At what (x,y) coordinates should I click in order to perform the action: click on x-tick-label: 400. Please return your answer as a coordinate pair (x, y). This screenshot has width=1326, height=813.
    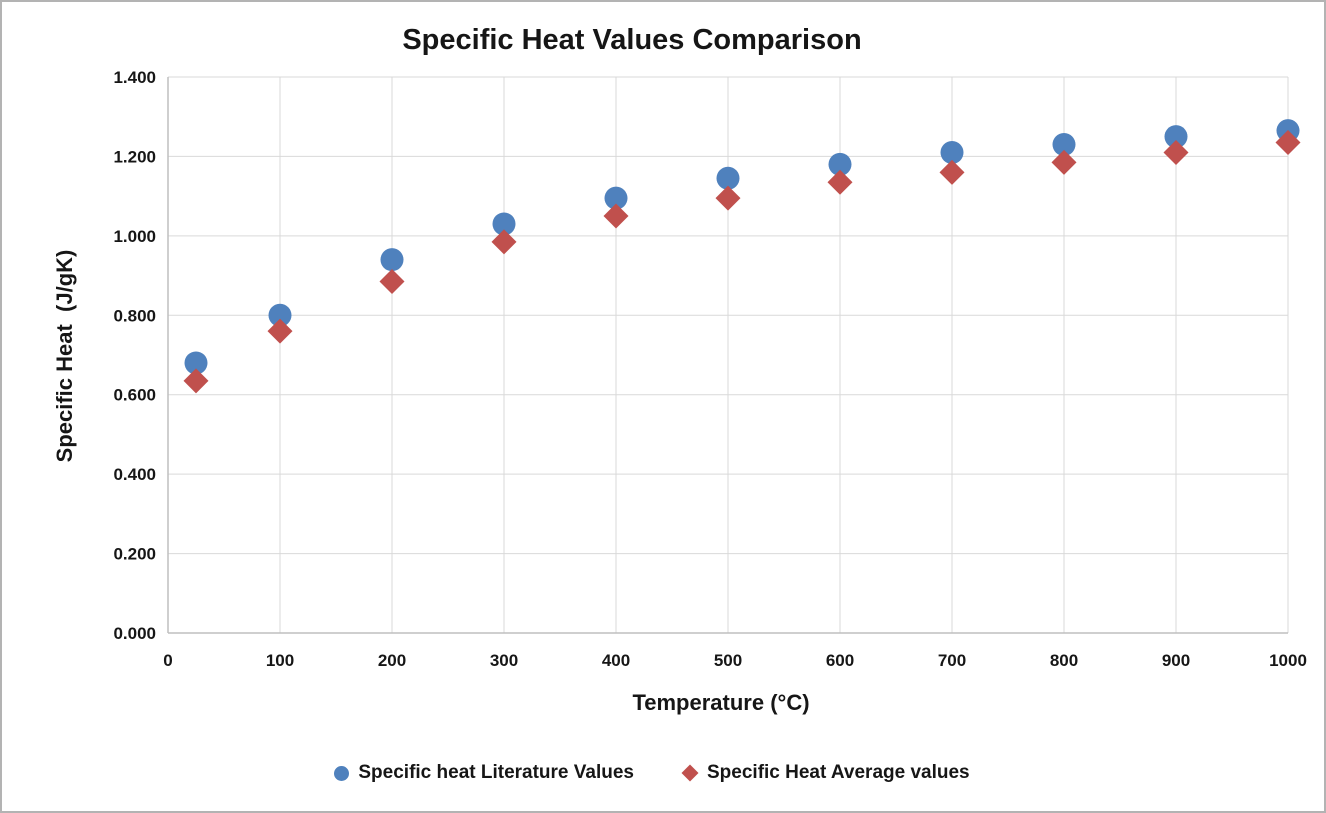
    Looking at the image, I should click on (616, 660).